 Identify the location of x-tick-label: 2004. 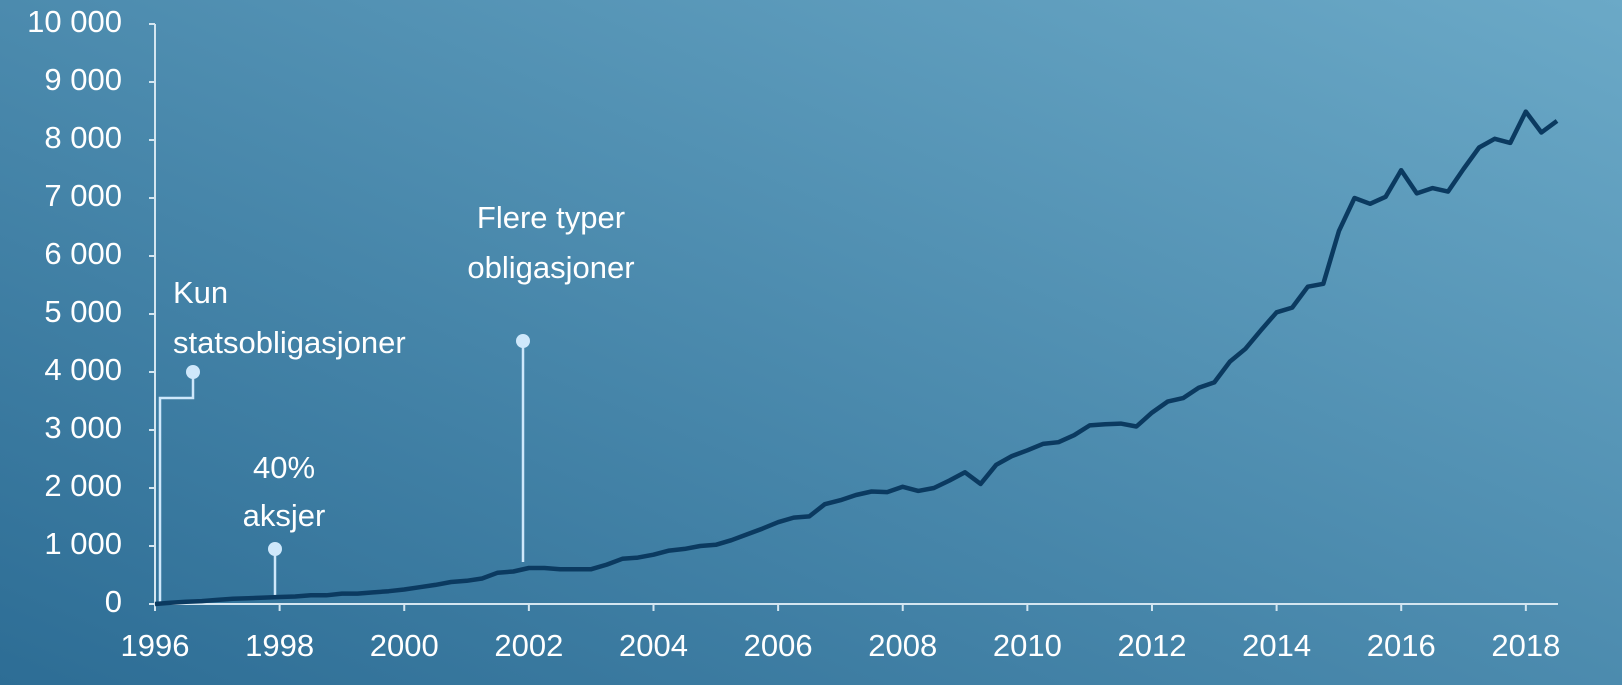
(653, 645).